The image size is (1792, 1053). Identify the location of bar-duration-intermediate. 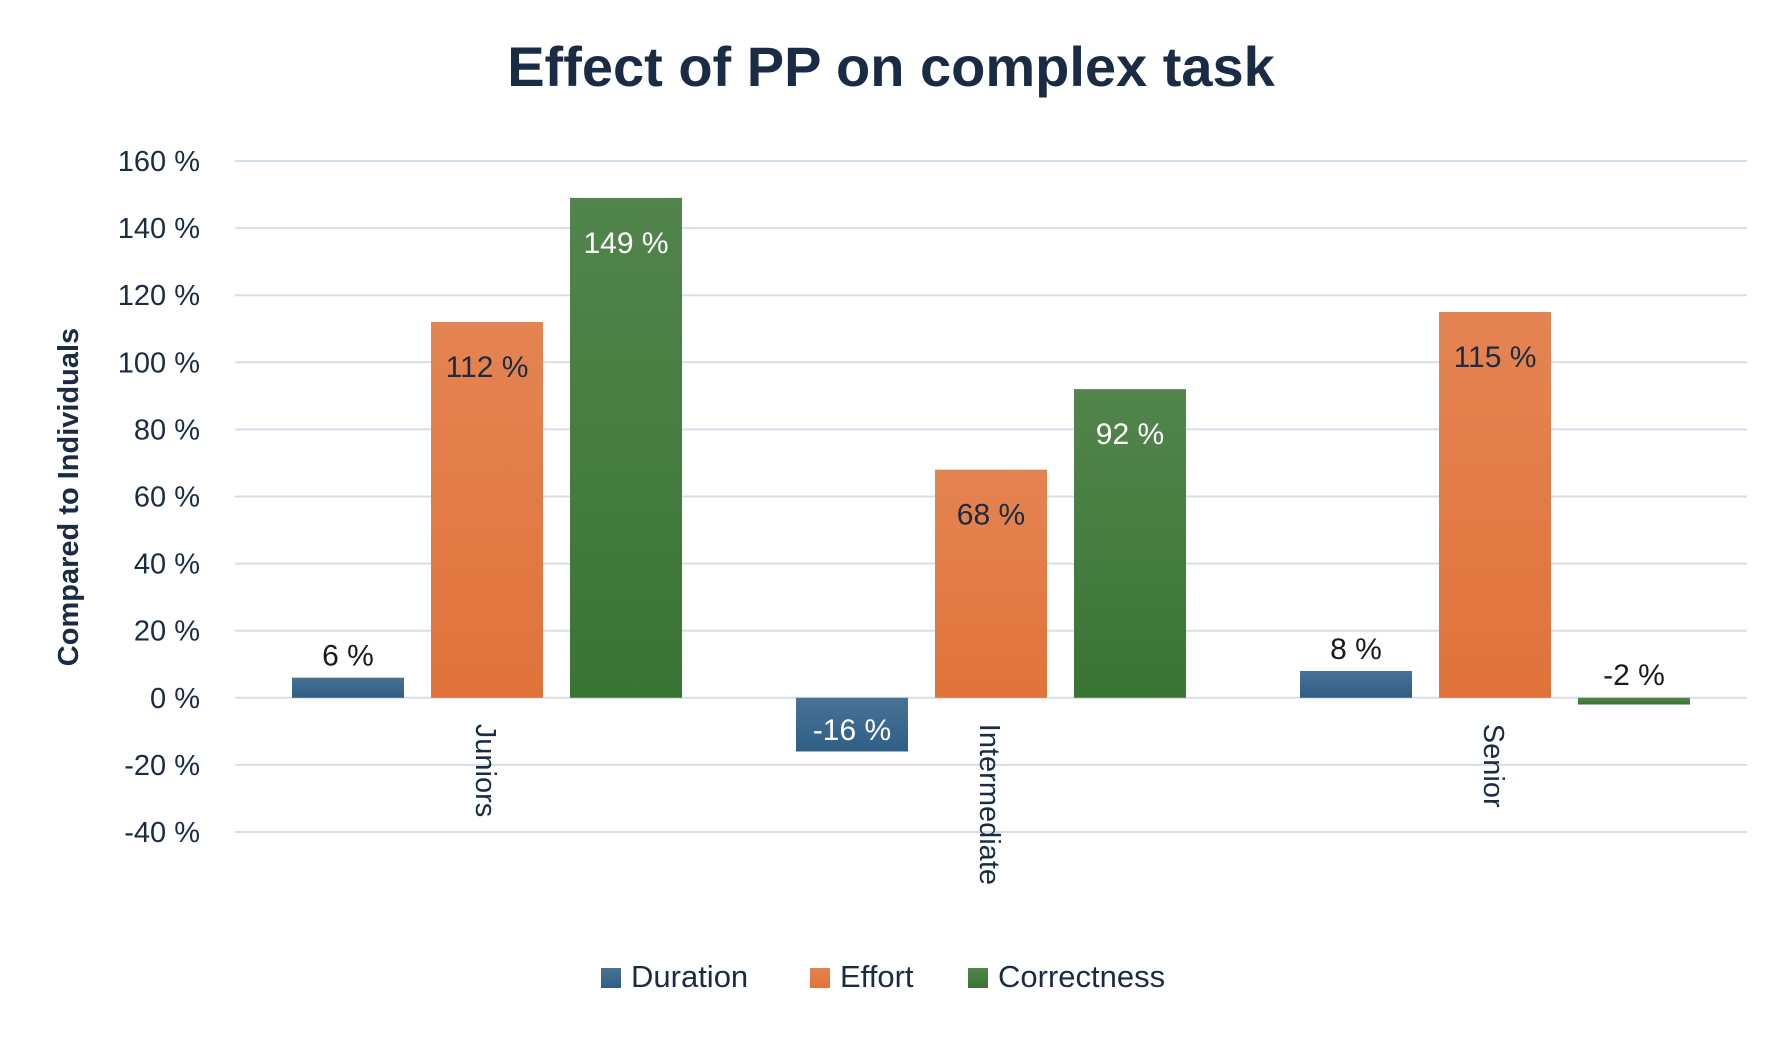
(852, 724).